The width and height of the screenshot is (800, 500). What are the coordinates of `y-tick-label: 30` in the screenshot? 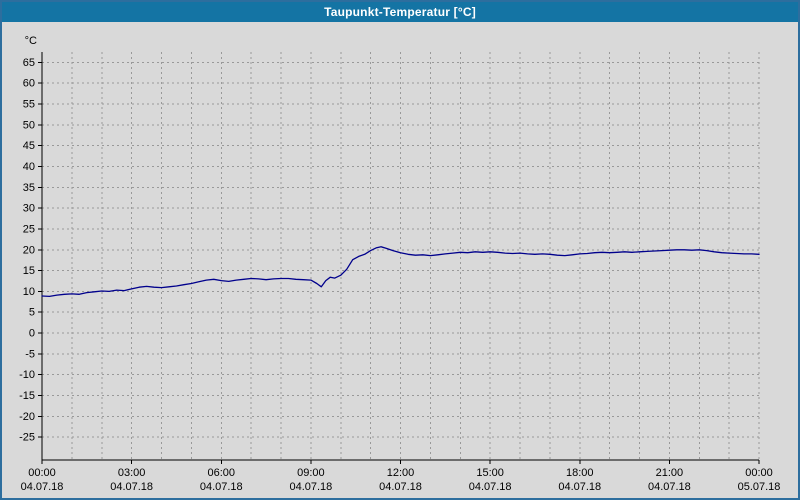 It's located at (29, 209).